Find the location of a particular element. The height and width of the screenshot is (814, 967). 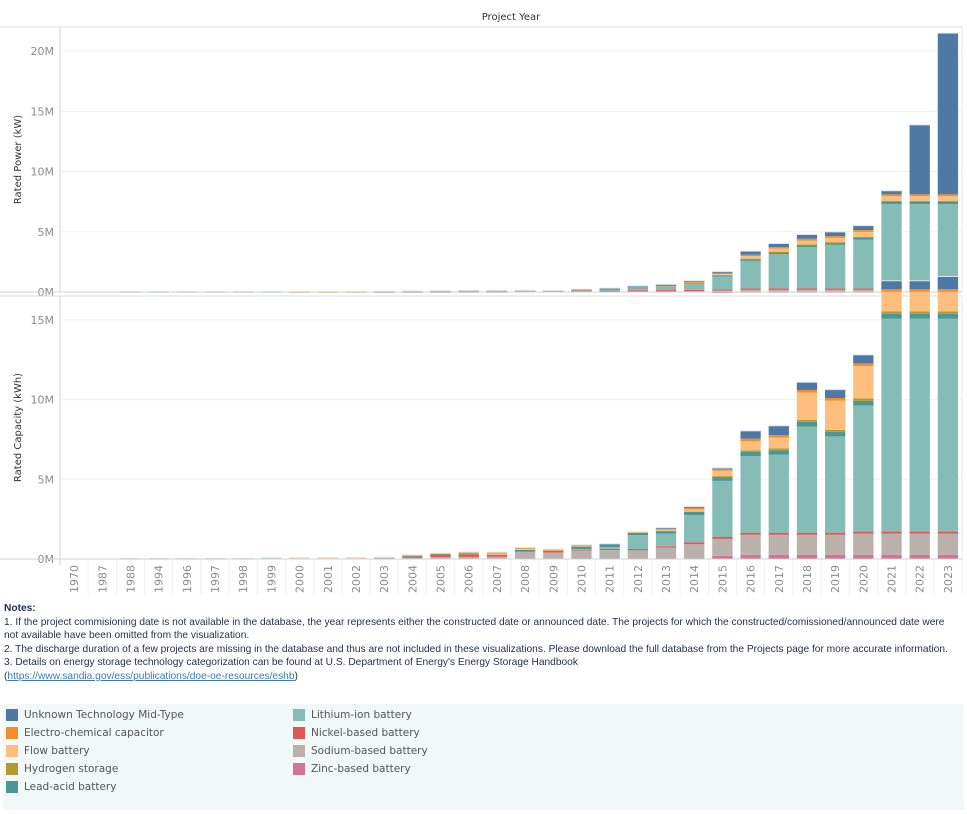

legend-item: Hydrogen storage is located at coordinates (62, 769).